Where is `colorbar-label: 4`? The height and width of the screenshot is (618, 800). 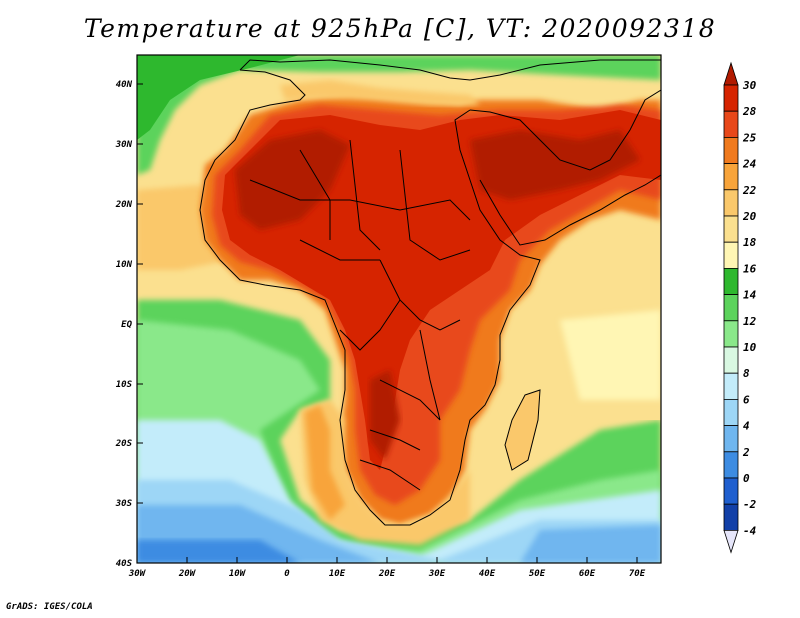
colorbar-label: 4 is located at coordinates (746, 426).